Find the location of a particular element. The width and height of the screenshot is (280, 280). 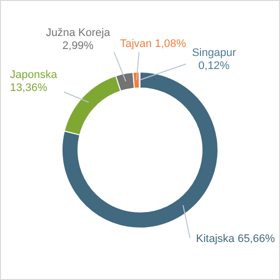

slice-label: Tajvan 1,08% is located at coordinates (153, 44).